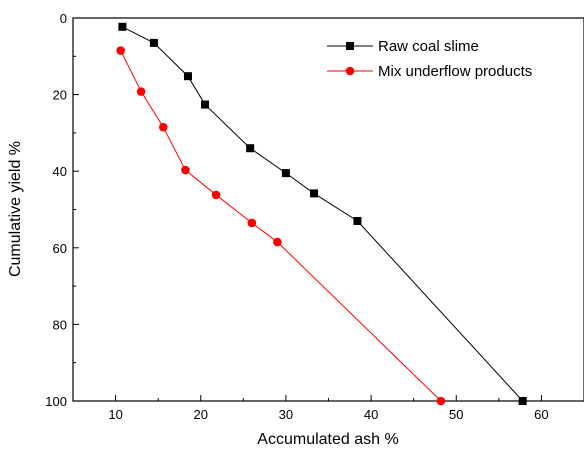 The image size is (584, 453). What do you see at coordinates (62, 210) in the screenshot?
I see `y-axis-ticks: 0 20 40 60 80 100` at bounding box center [62, 210].